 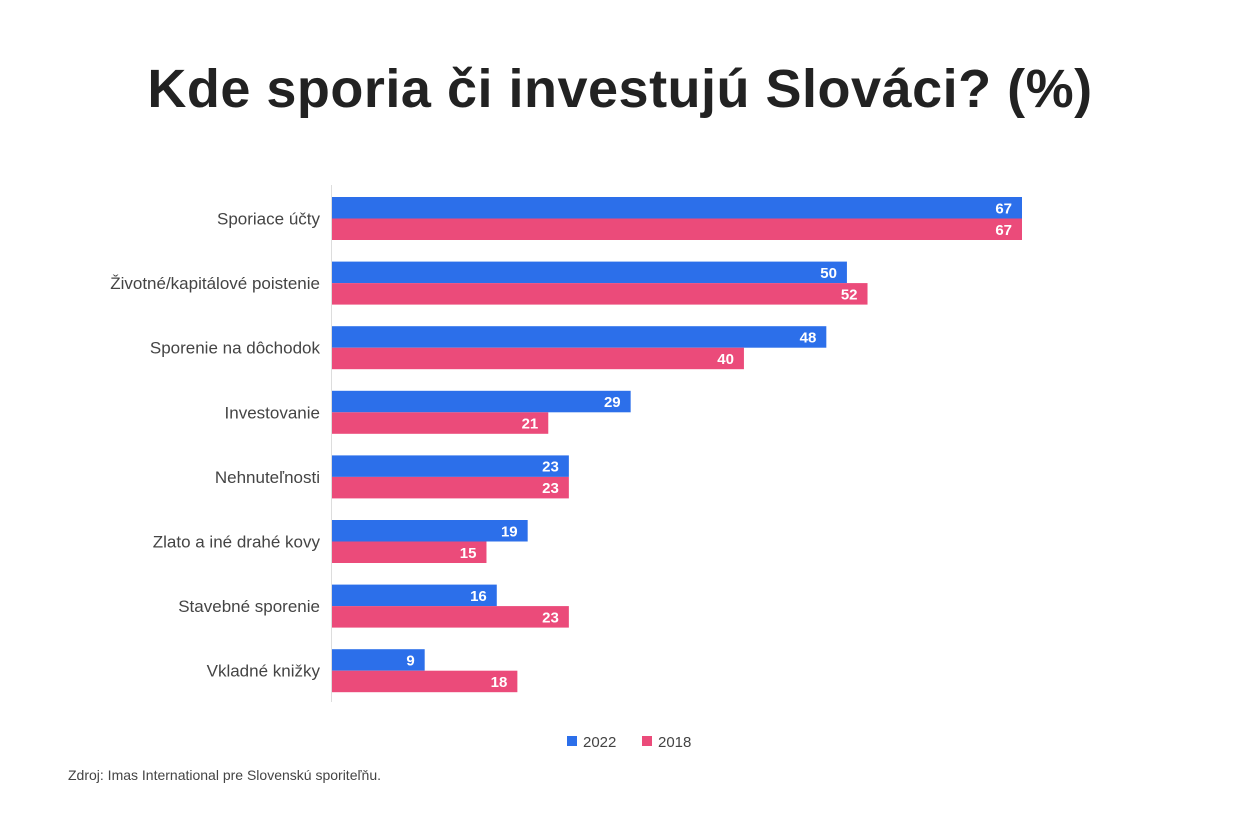 What do you see at coordinates (264, 671) in the screenshot?
I see `category-label: Vkladné knižky` at bounding box center [264, 671].